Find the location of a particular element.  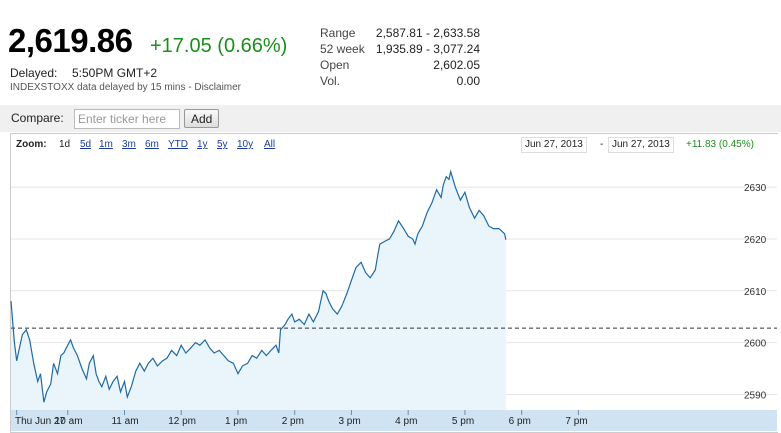

price-change: +17.05 (0.66%) is located at coordinates (219, 46).